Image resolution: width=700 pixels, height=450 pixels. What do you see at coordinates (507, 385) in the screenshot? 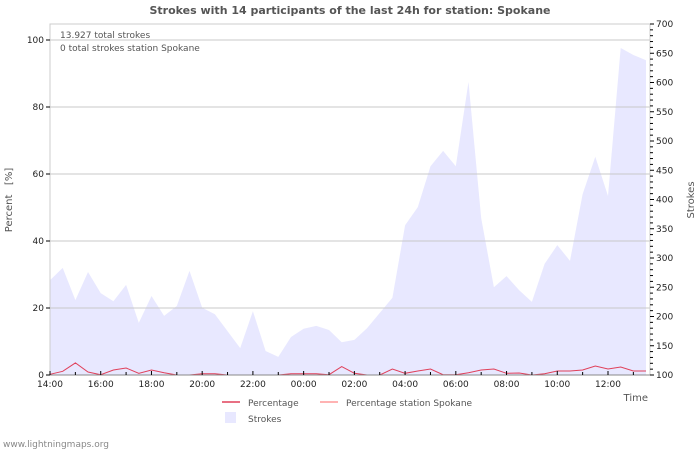
I see `x-tick-label: 08:00` at bounding box center [507, 385].